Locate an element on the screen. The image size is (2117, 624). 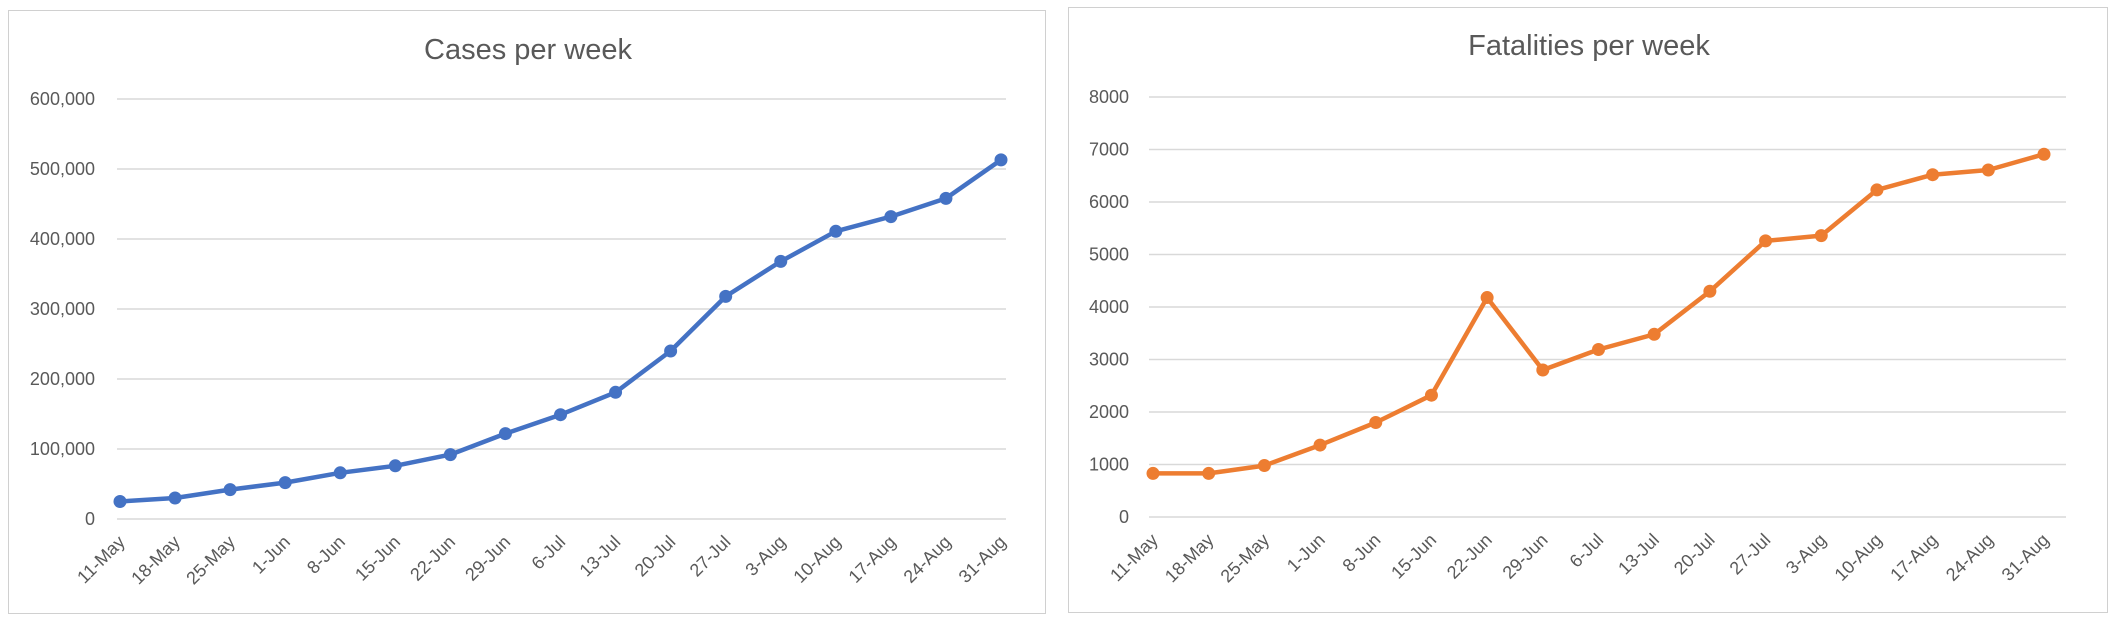
chart-title: Fatalities per week is located at coordinates (1589, 46).